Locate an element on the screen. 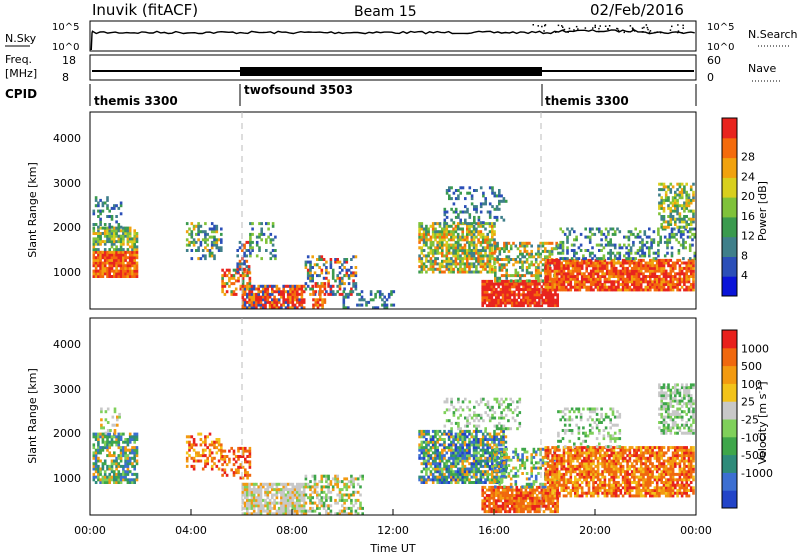 The height and width of the screenshot is (554, 800). nsky-tick-bottom: 10^0 is located at coordinates (65, 47).